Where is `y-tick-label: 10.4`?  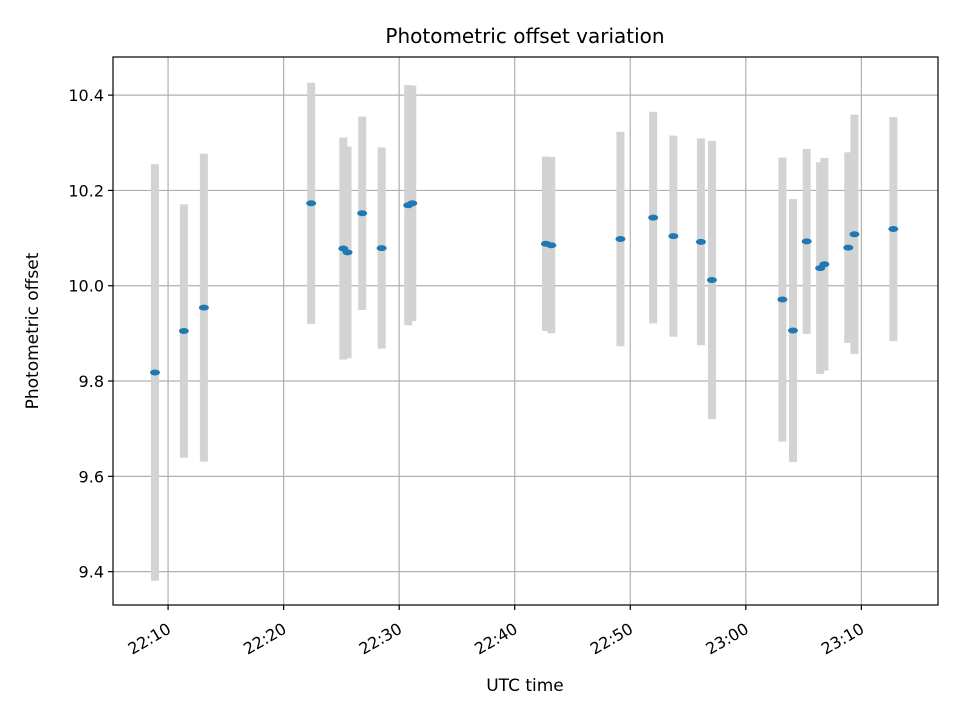
y-tick-label: 10.4 is located at coordinates (86, 95).